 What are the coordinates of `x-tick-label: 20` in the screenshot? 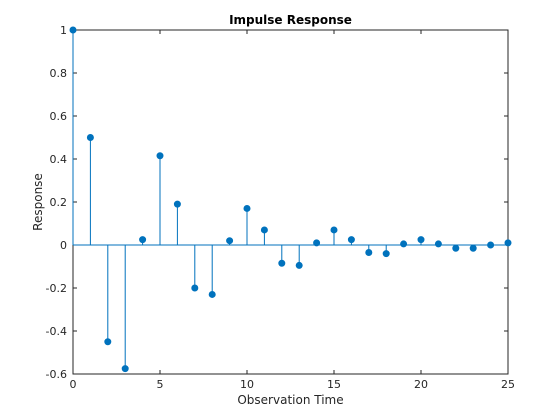 It's located at (421, 384).